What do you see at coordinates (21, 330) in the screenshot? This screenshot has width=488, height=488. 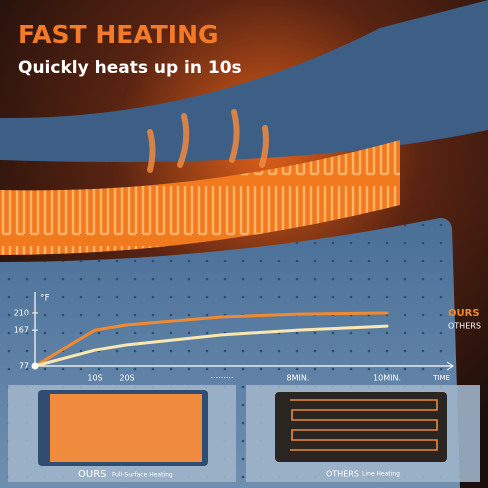 I see `y-tick-label: 167` at bounding box center [21, 330].